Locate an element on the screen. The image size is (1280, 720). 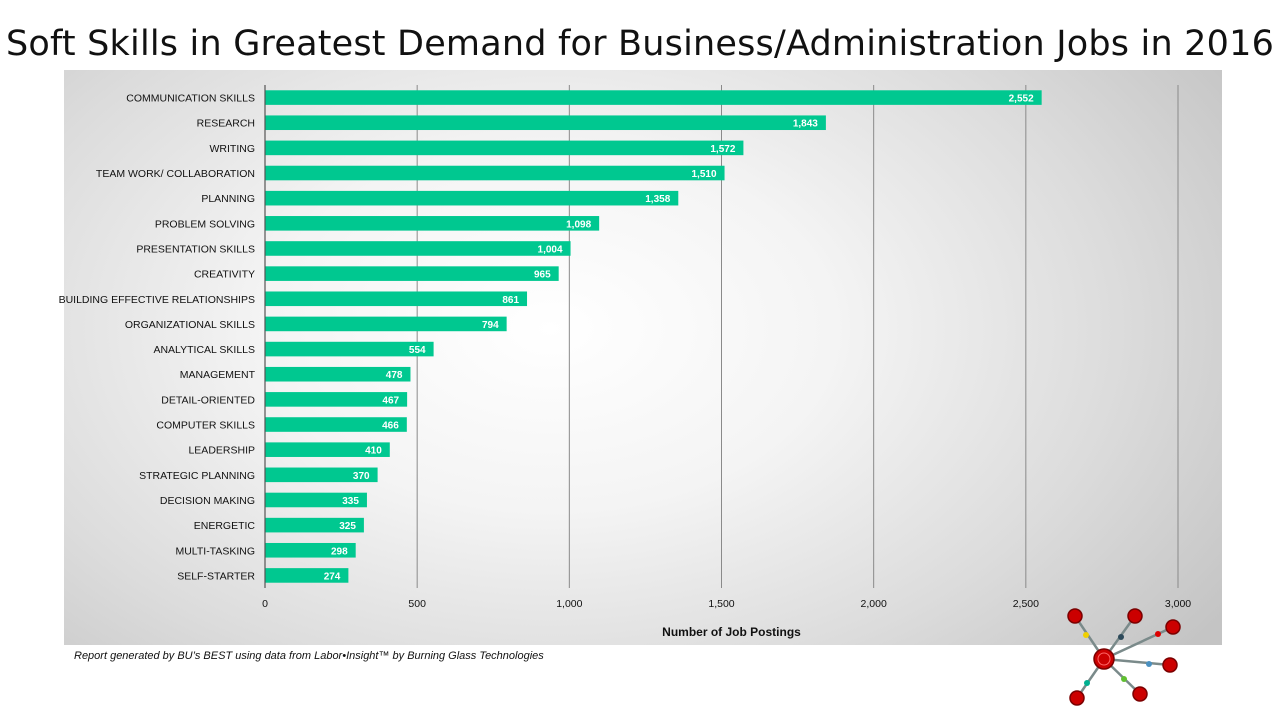
x-tick-label: 0 is located at coordinates (265, 604).